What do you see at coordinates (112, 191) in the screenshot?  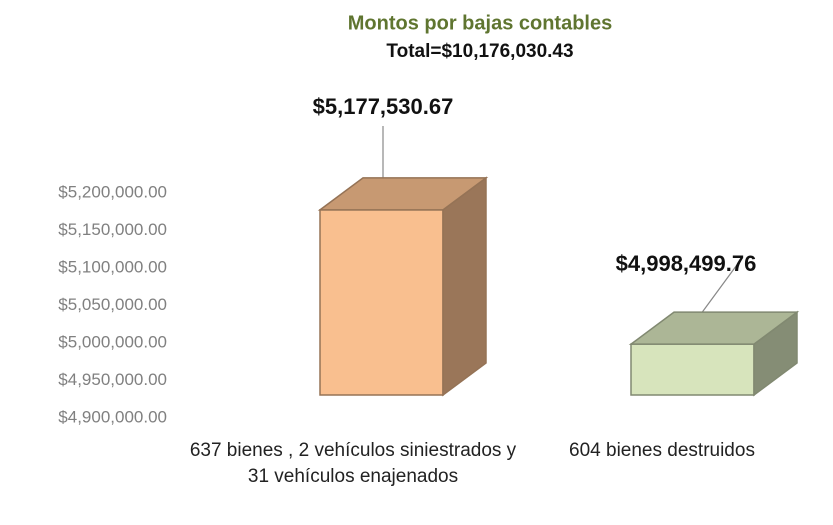 I see `y-tick-label: $5,200,000.00` at bounding box center [112, 191].